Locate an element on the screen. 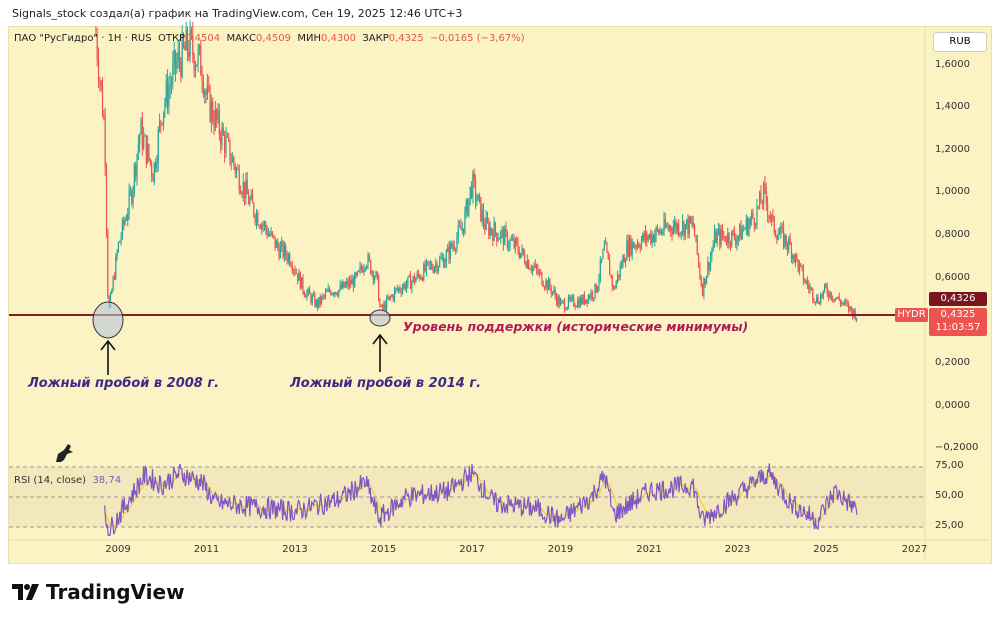 The image size is (1000, 619). false-break-2014-ellipse is located at coordinates (380, 318).